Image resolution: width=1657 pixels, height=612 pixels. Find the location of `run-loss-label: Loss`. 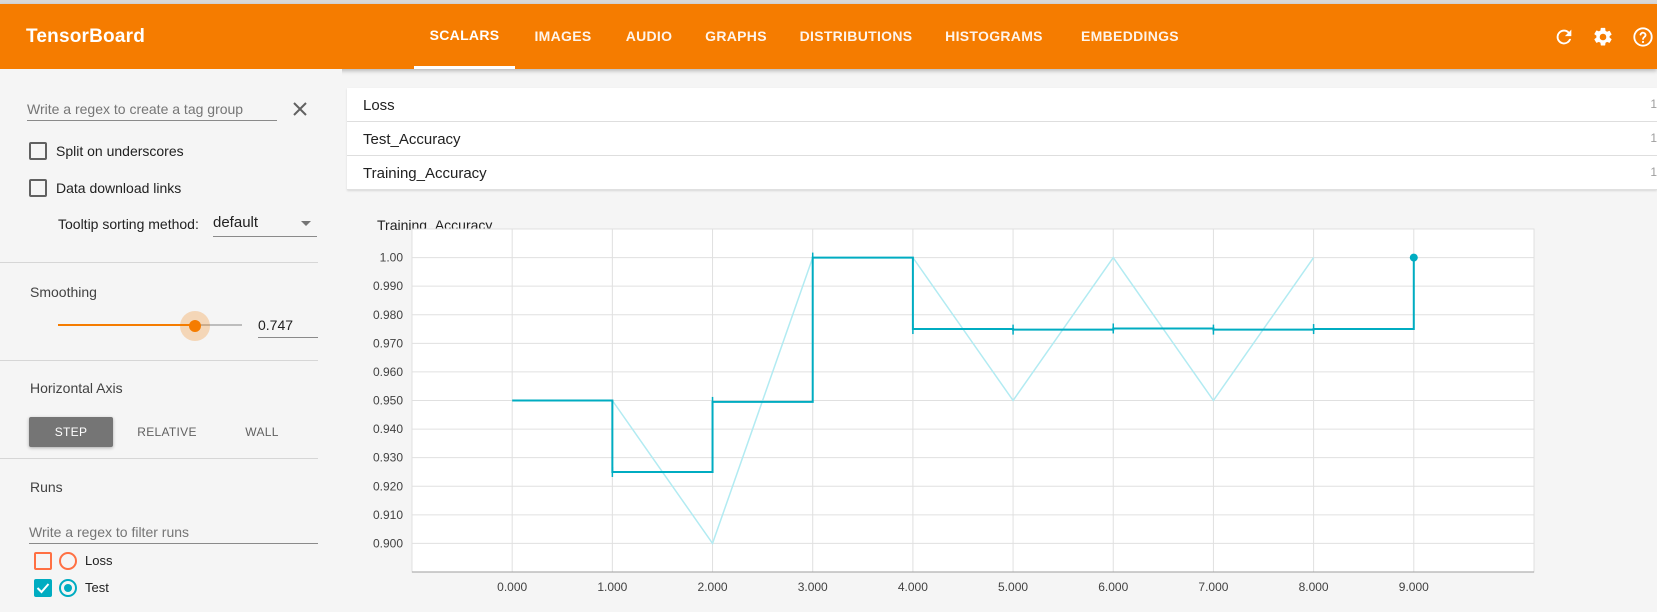

run-loss-label: Loss is located at coordinates (99, 560).